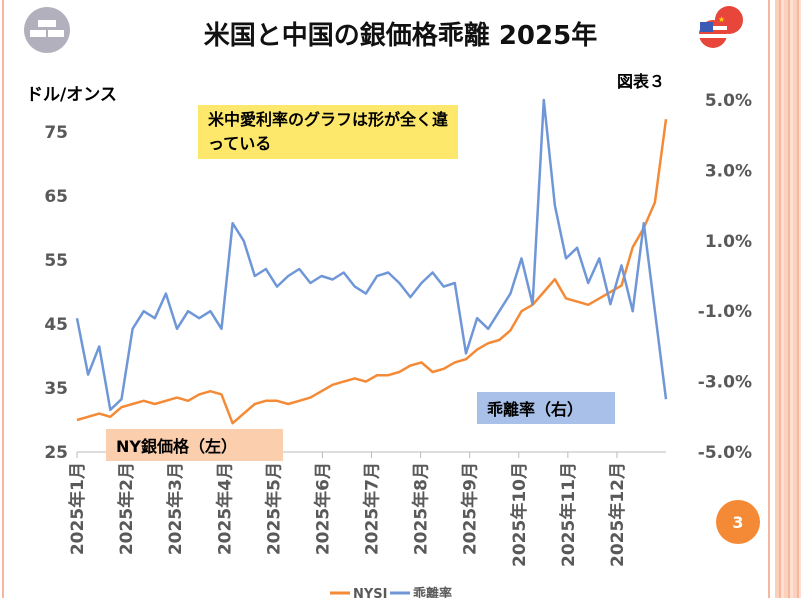 Image resolution: width=801 pixels, height=598 pixels. I want to click on y2-tick-label: 3.0%, so click(728, 171).